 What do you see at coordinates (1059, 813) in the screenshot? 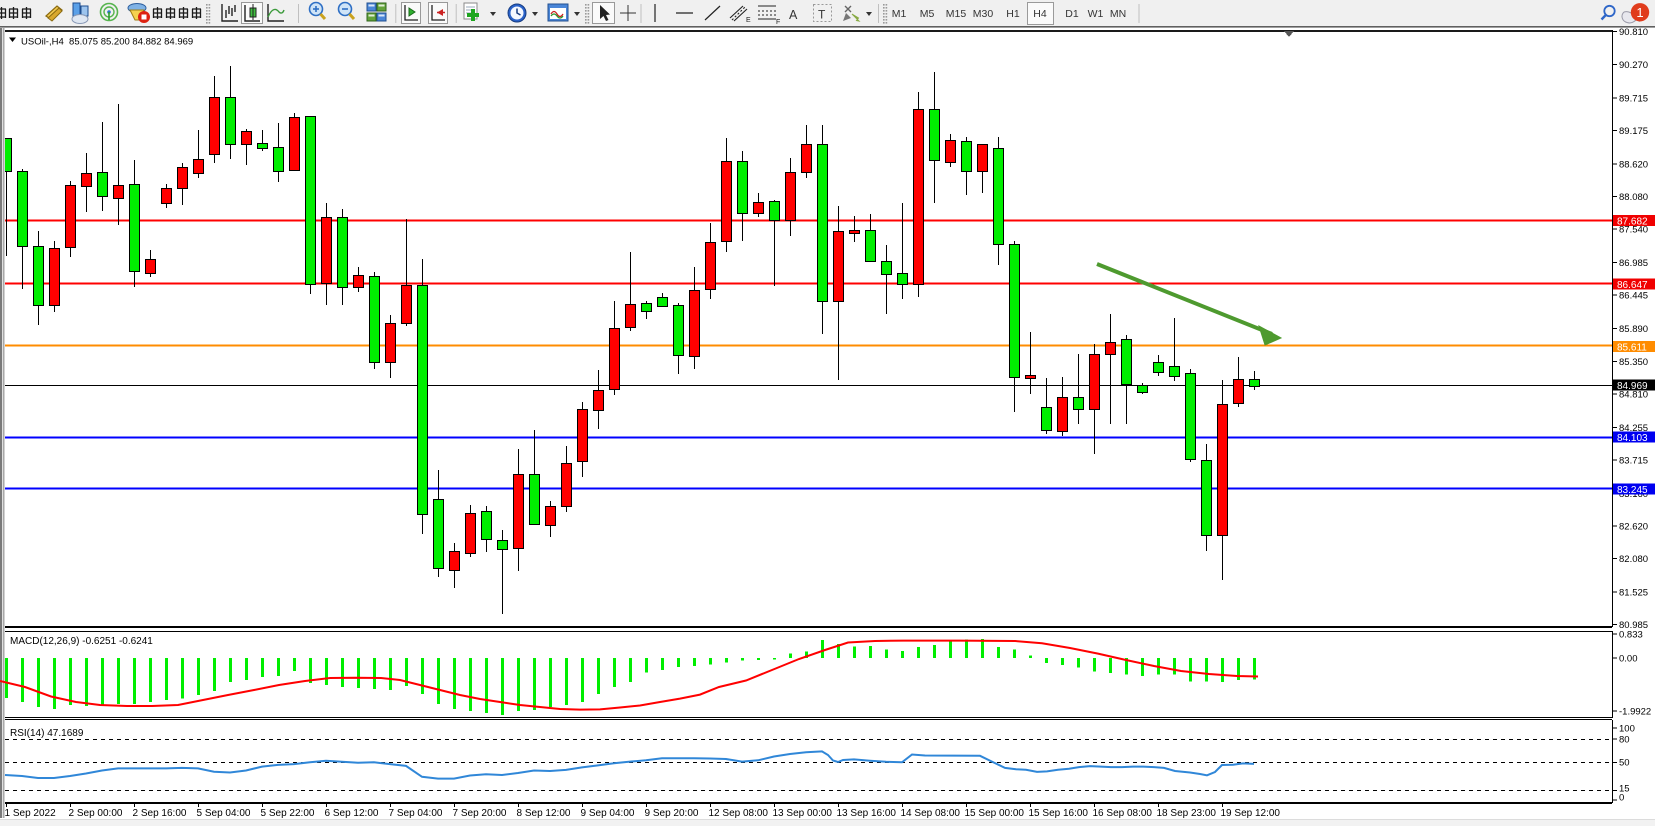
I see `svg-text: 15 Sep 16:00` at bounding box center [1059, 813].